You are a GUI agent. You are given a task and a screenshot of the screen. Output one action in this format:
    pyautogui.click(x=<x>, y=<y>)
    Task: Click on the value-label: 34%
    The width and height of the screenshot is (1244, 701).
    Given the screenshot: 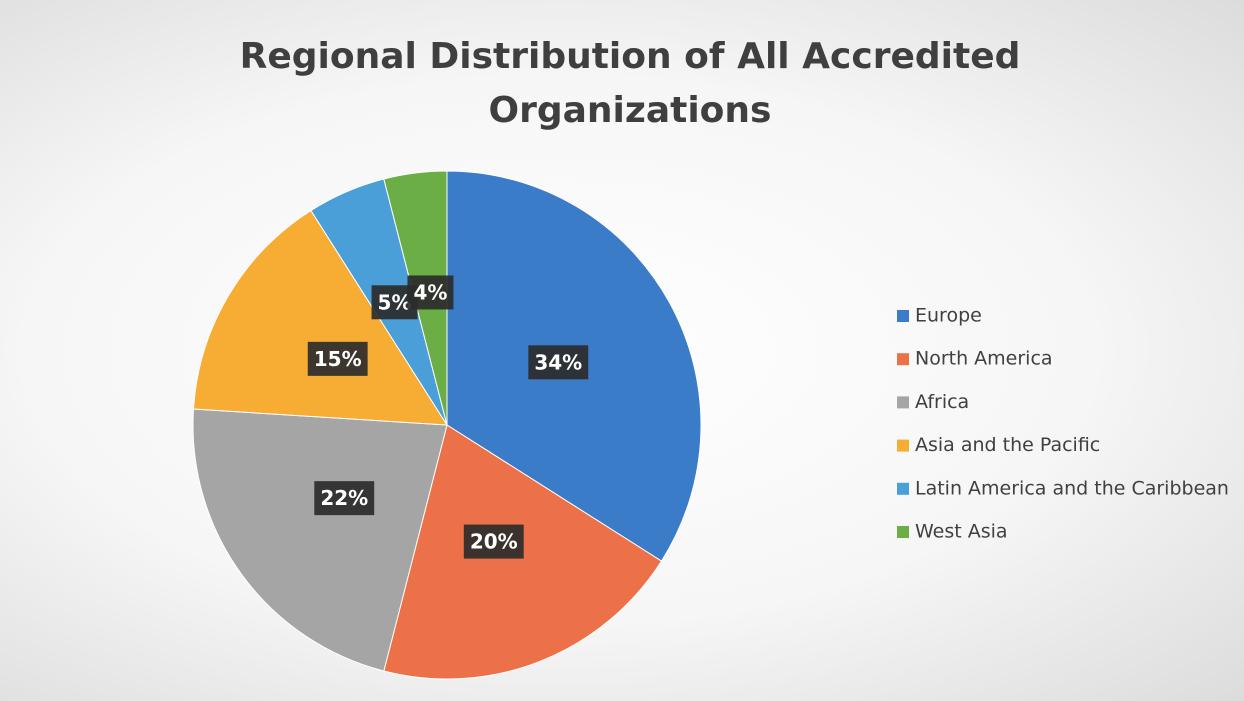 What is the action you would take?
    pyautogui.click(x=558, y=362)
    